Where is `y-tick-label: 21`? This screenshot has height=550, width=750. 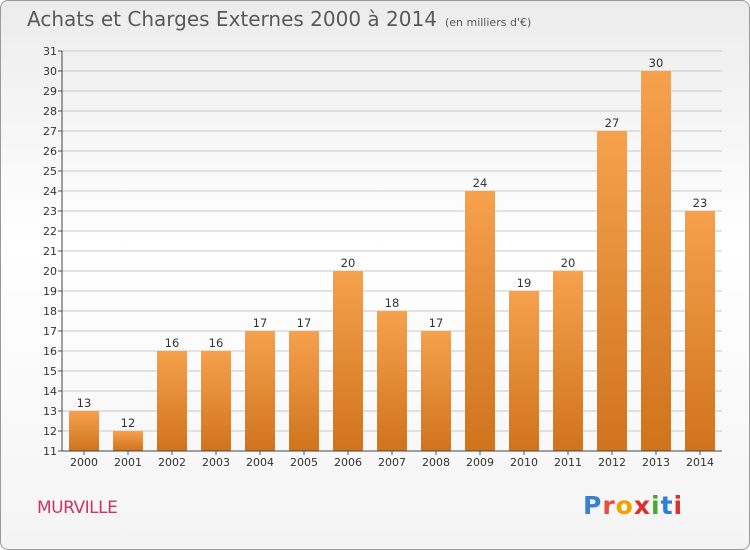
y-tick-label: 21 is located at coordinates (50, 251).